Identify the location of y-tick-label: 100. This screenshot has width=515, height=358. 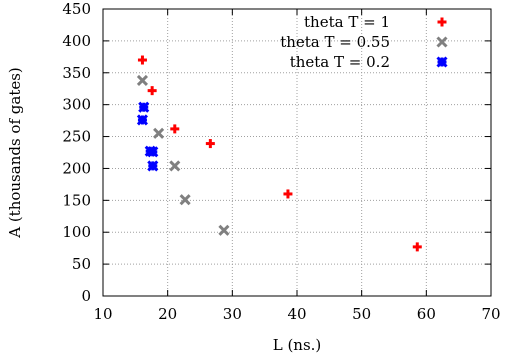
(76, 232).